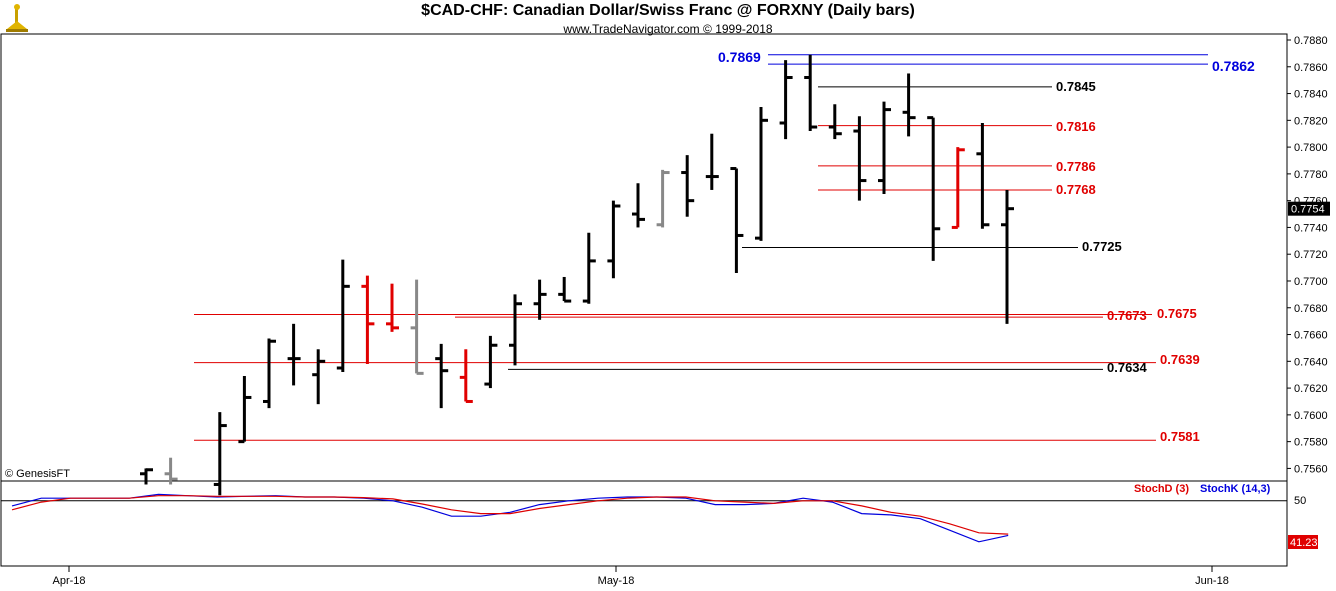 Image resolution: width=1336 pixels, height=591 pixels. What do you see at coordinates (1180, 436) in the screenshot?
I see `level-label: 0.7581` at bounding box center [1180, 436].